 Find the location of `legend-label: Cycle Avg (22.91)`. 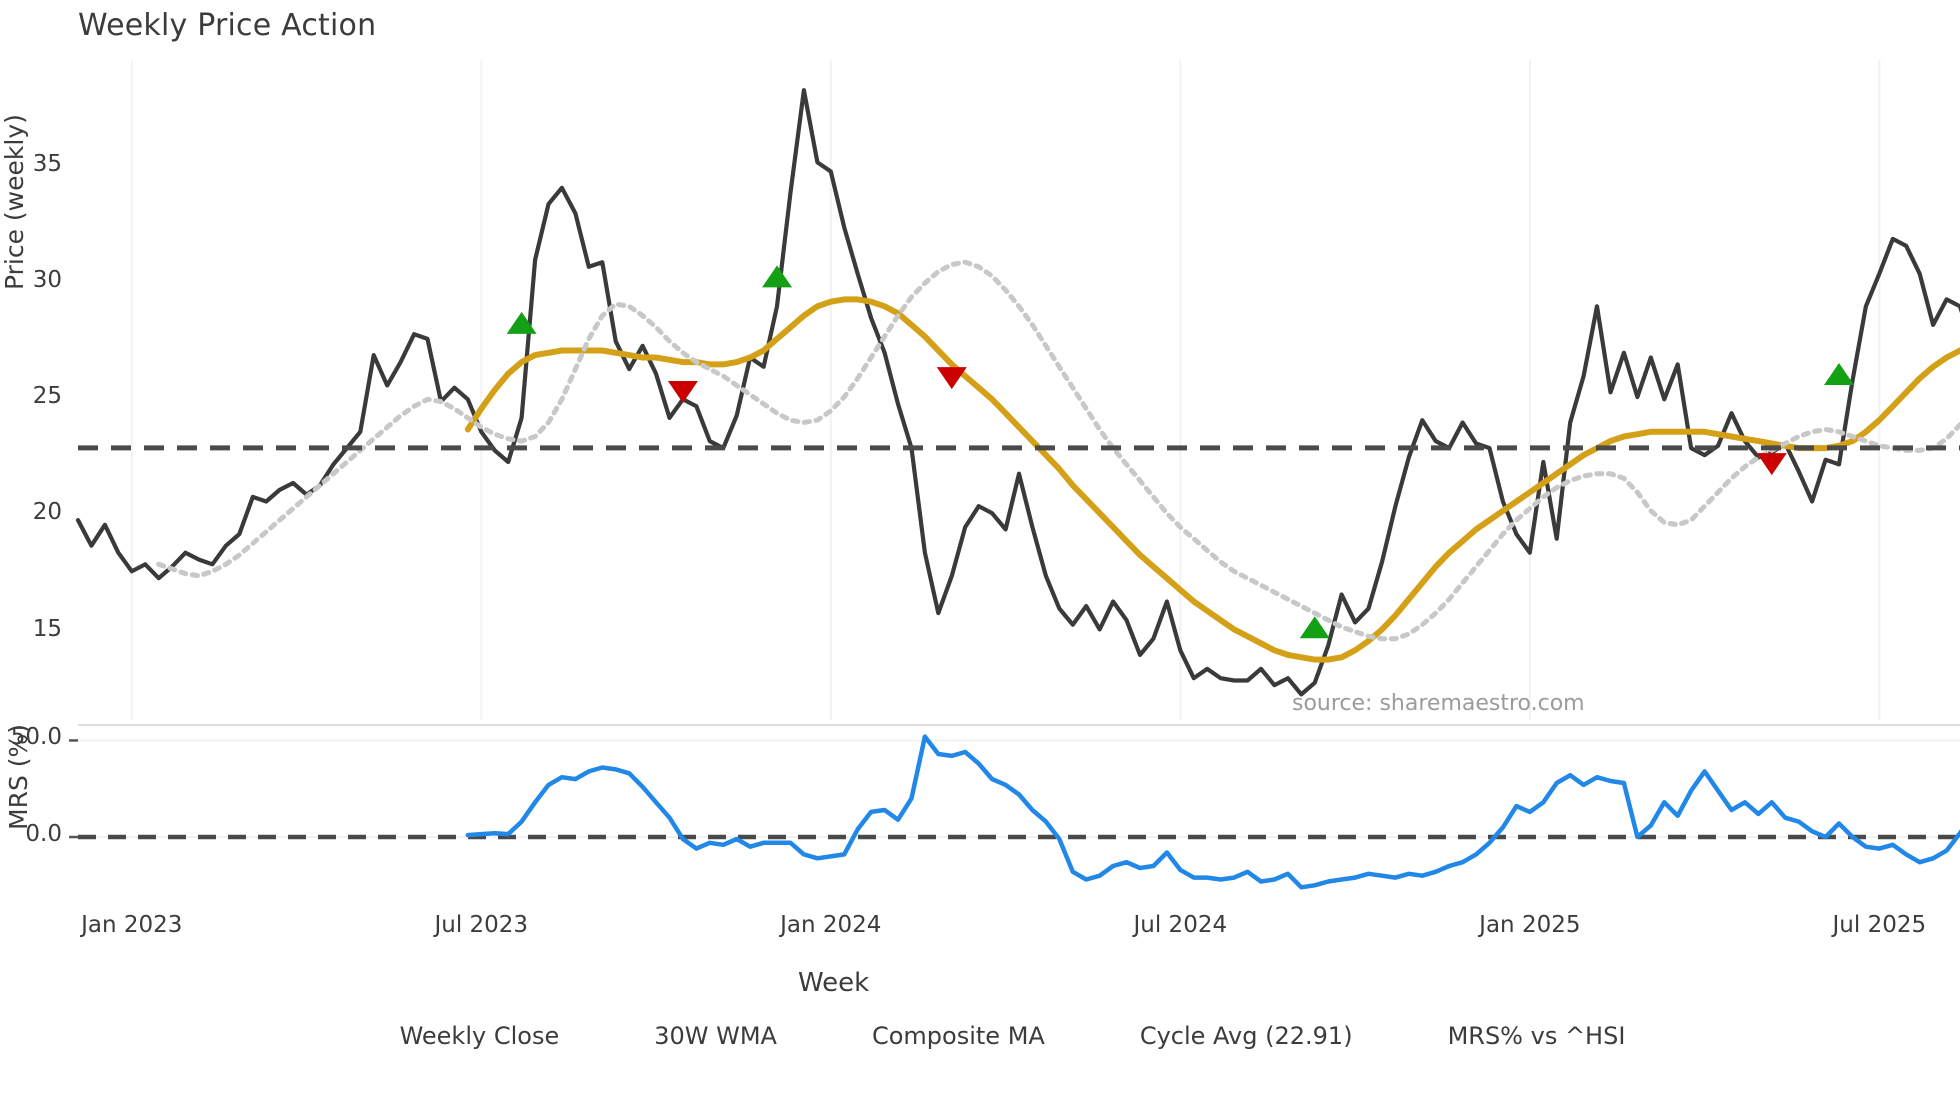

legend-label: Cycle Avg (22.91) is located at coordinates (1246, 1036).